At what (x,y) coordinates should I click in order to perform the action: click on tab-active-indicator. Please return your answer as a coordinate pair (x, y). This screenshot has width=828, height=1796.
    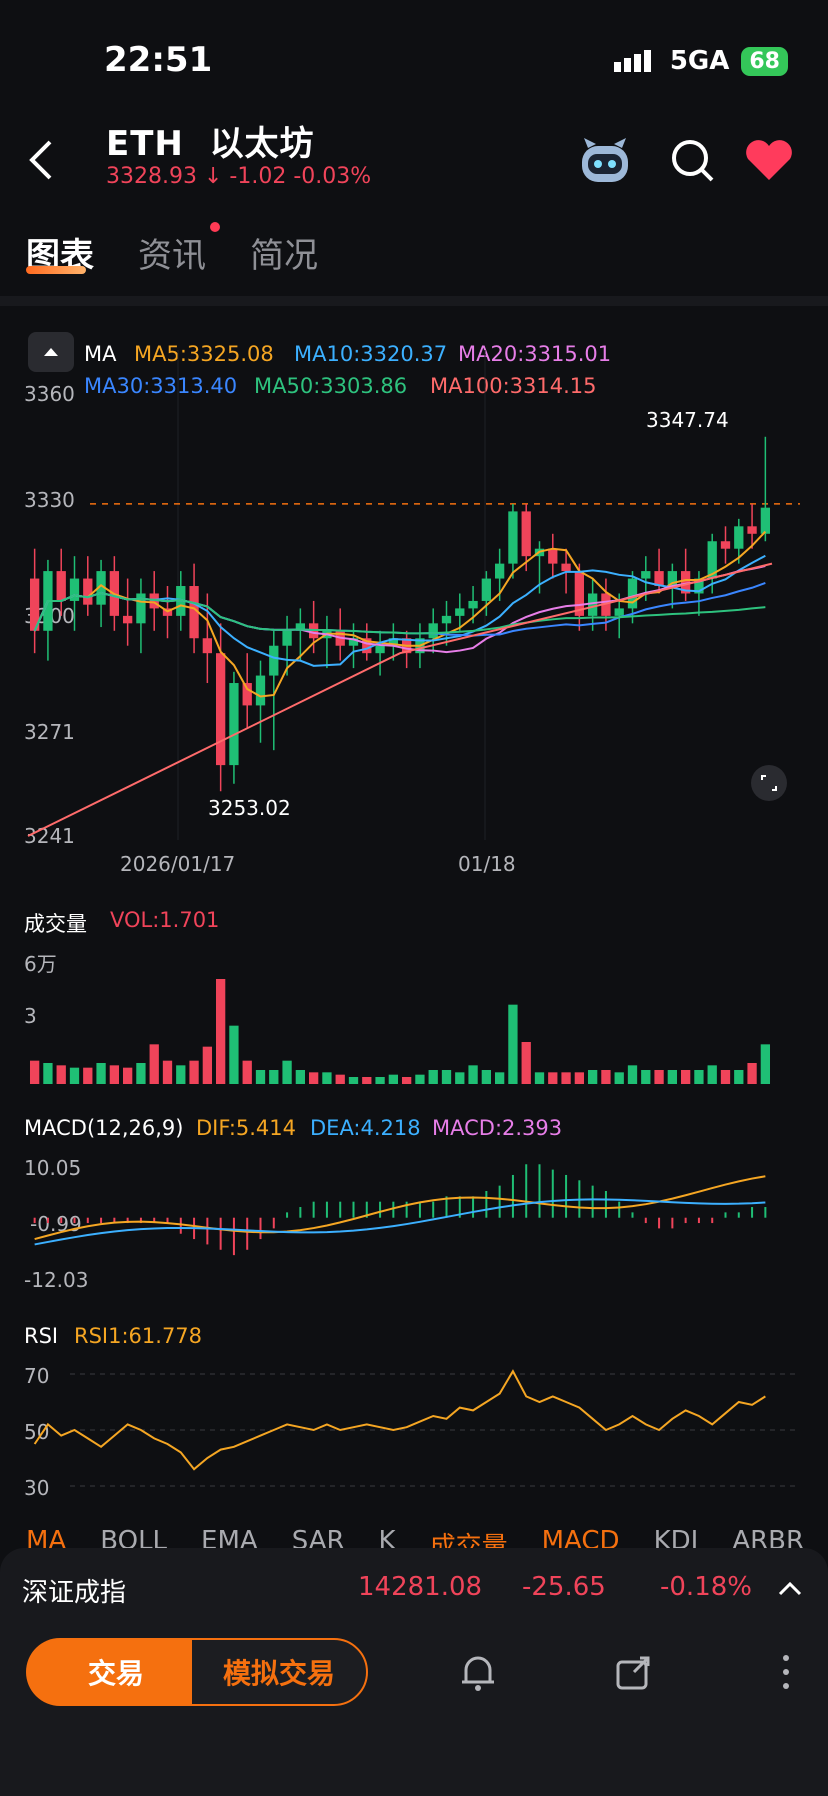
    Looking at the image, I should click on (56, 270).